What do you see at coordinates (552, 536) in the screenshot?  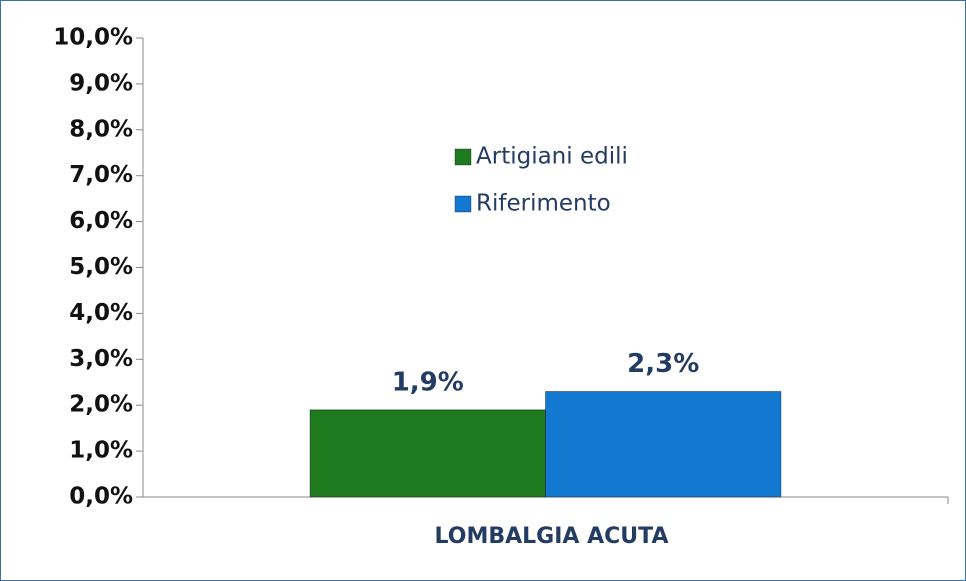 I see `x-tick-label: LOMBALGIA ACUTA` at bounding box center [552, 536].